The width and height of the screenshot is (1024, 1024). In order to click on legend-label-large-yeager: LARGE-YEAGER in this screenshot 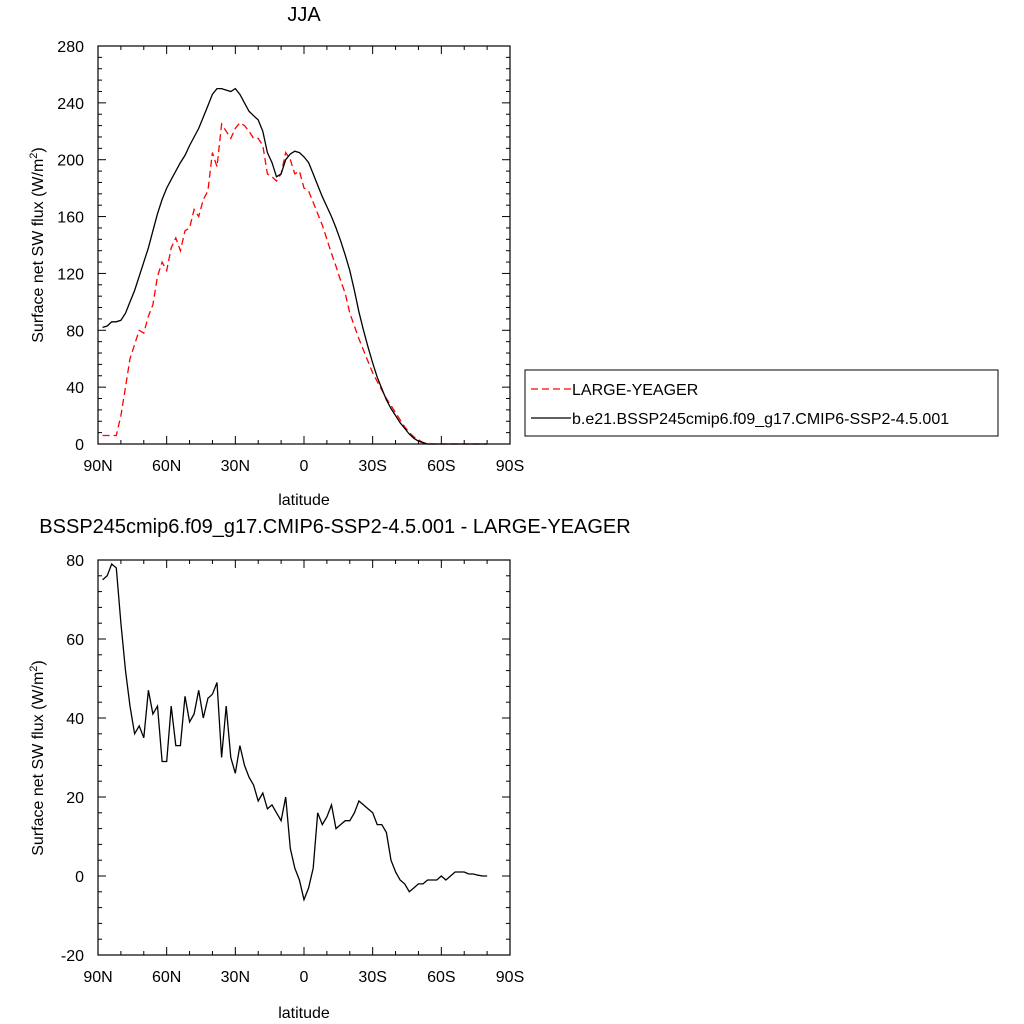, I will do `click(635, 390)`.